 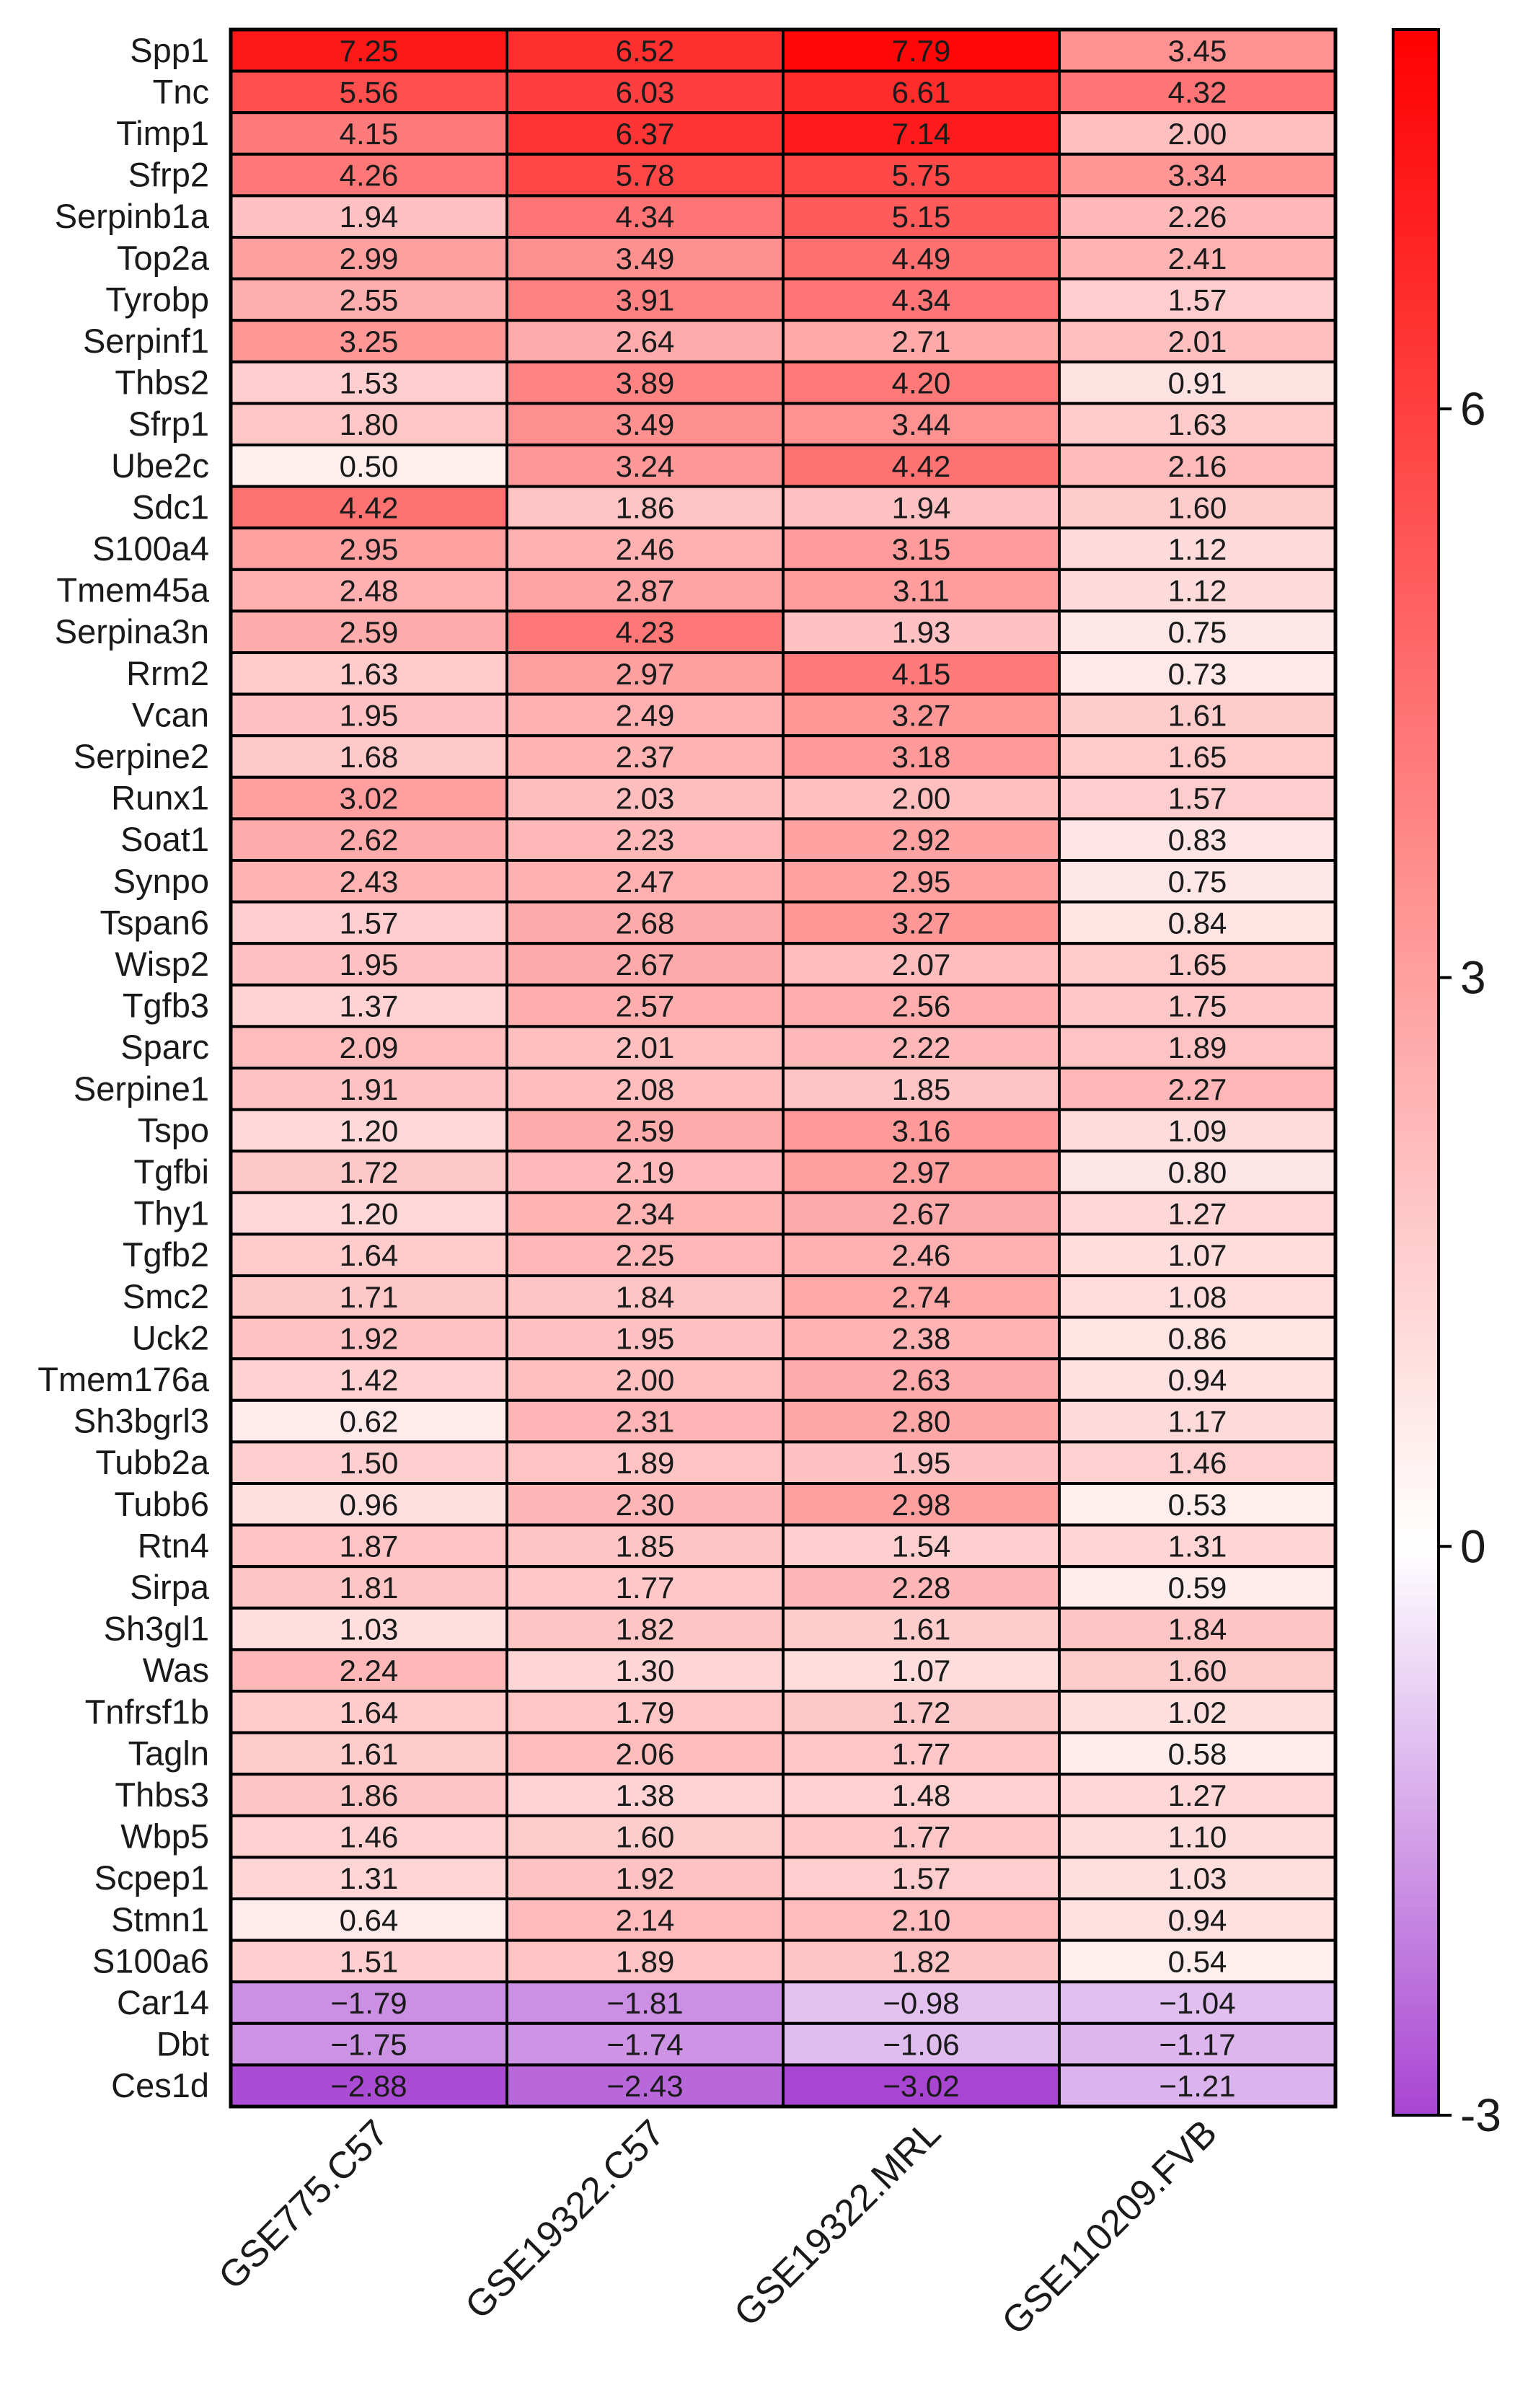 I want to click on cell-value-label: 1.42, so click(x=369, y=1380).